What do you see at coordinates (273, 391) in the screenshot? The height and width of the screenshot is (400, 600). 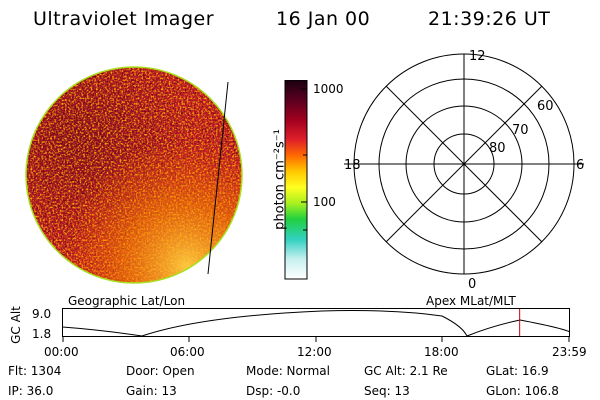 I see `info-dsp: Dsp: -0.0` at bounding box center [273, 391].